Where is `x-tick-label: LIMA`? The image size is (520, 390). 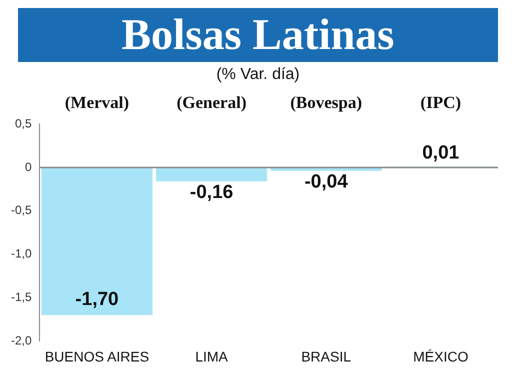
x-tick-label: LIMA is located at coordinates (212, 356).